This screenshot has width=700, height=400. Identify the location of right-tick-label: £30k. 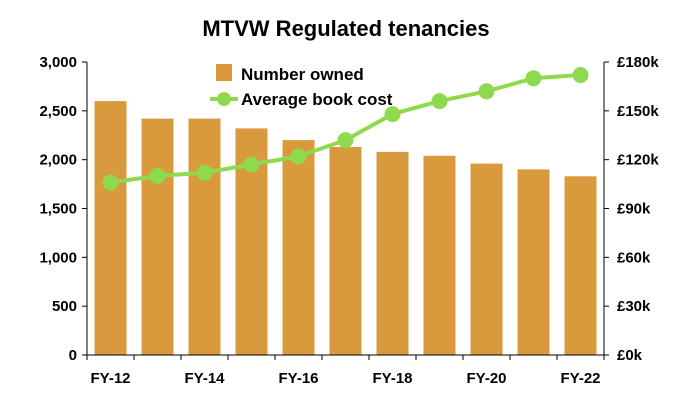
(634, 306).